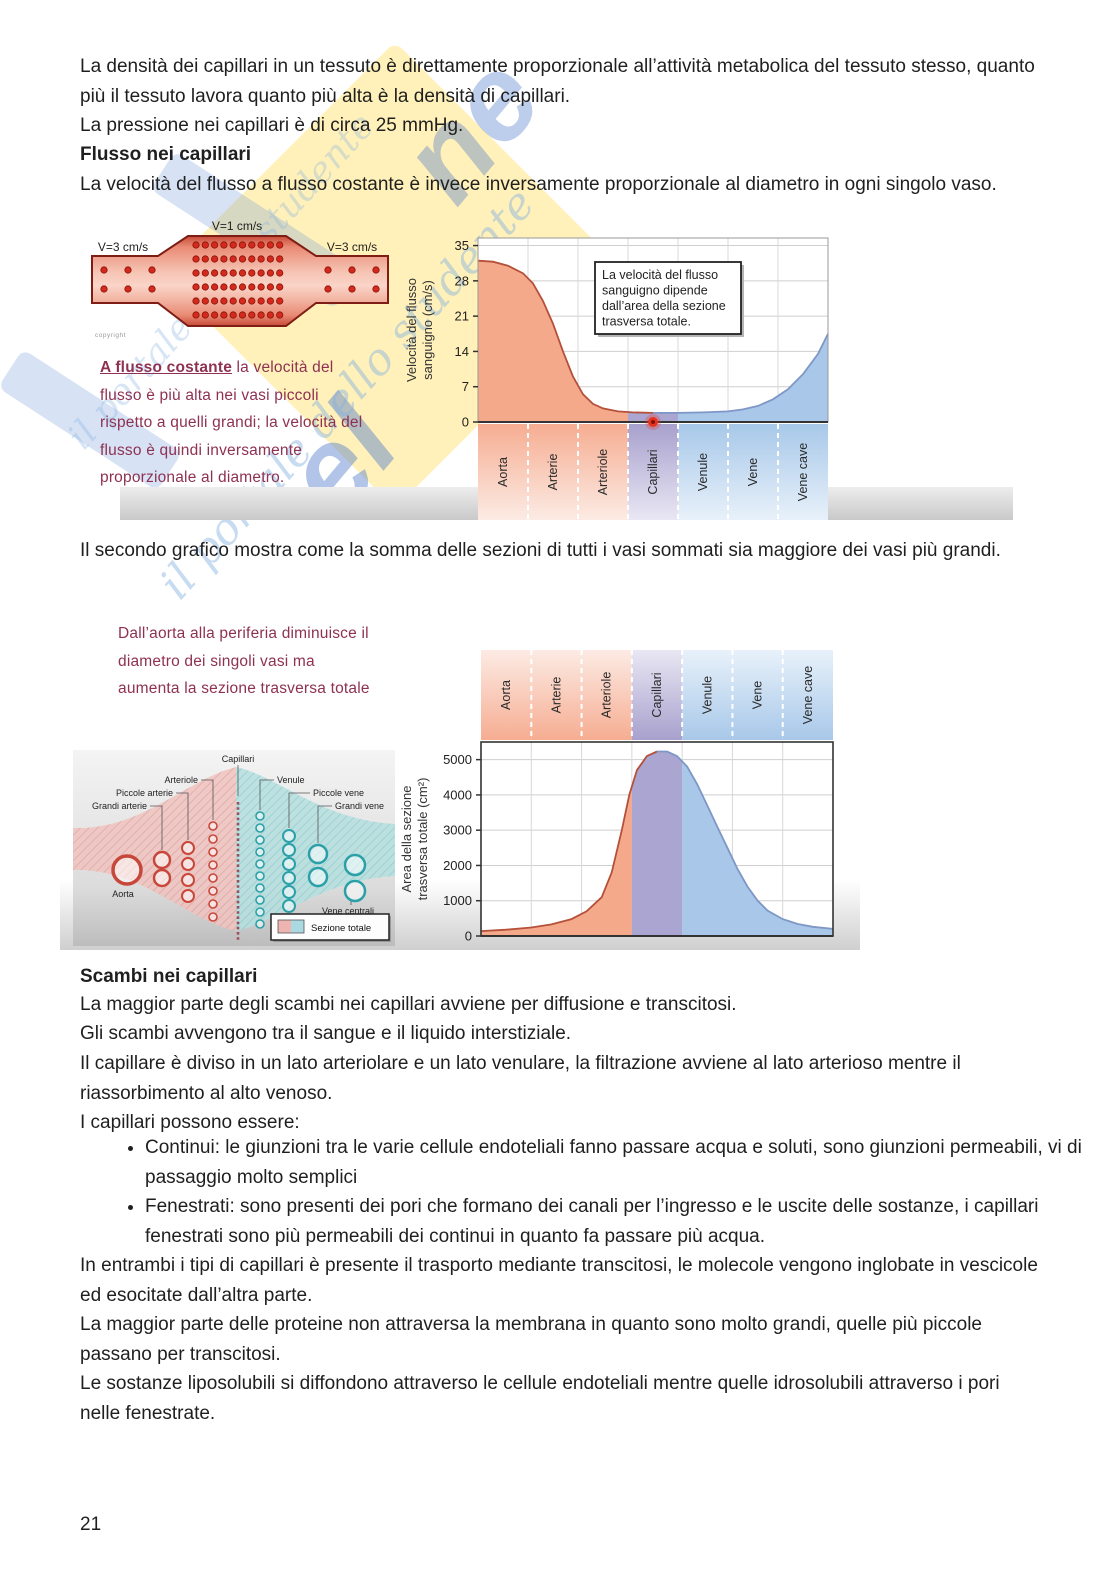 The width and height of the screenshot is (1118, 1579). Describe the element at coordinates (291, 780) in the screenshot. I see `label-venule: Venule` at that location.